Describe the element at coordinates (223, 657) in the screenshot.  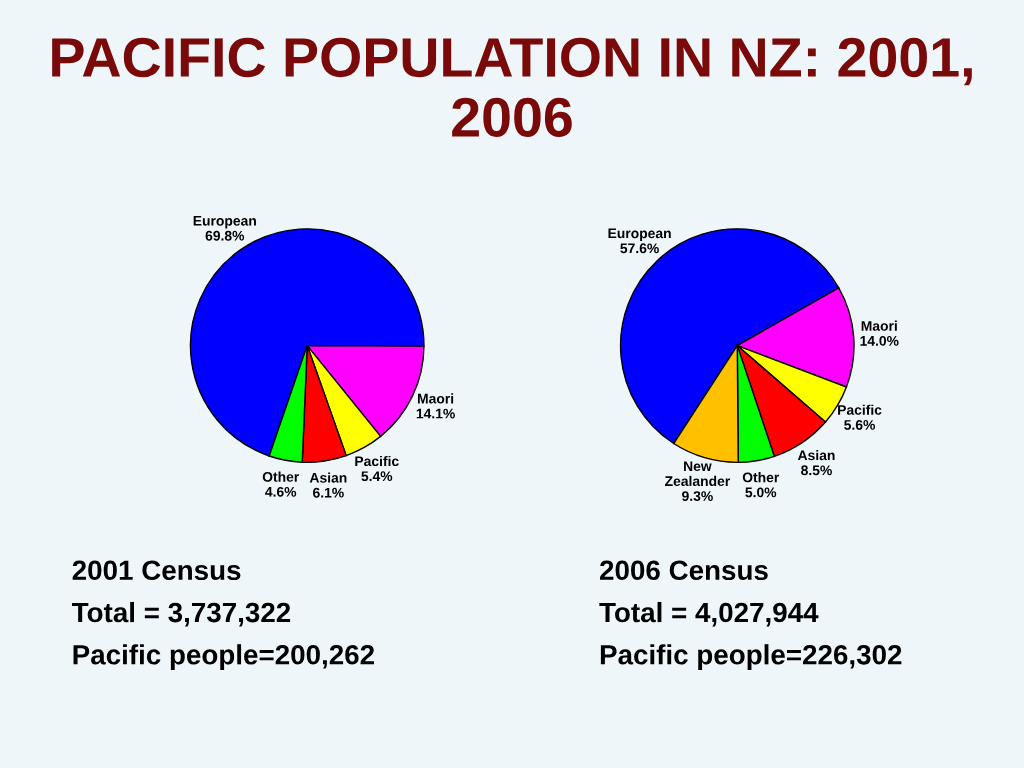
I see `text: Pacific people=200,262` at that location.